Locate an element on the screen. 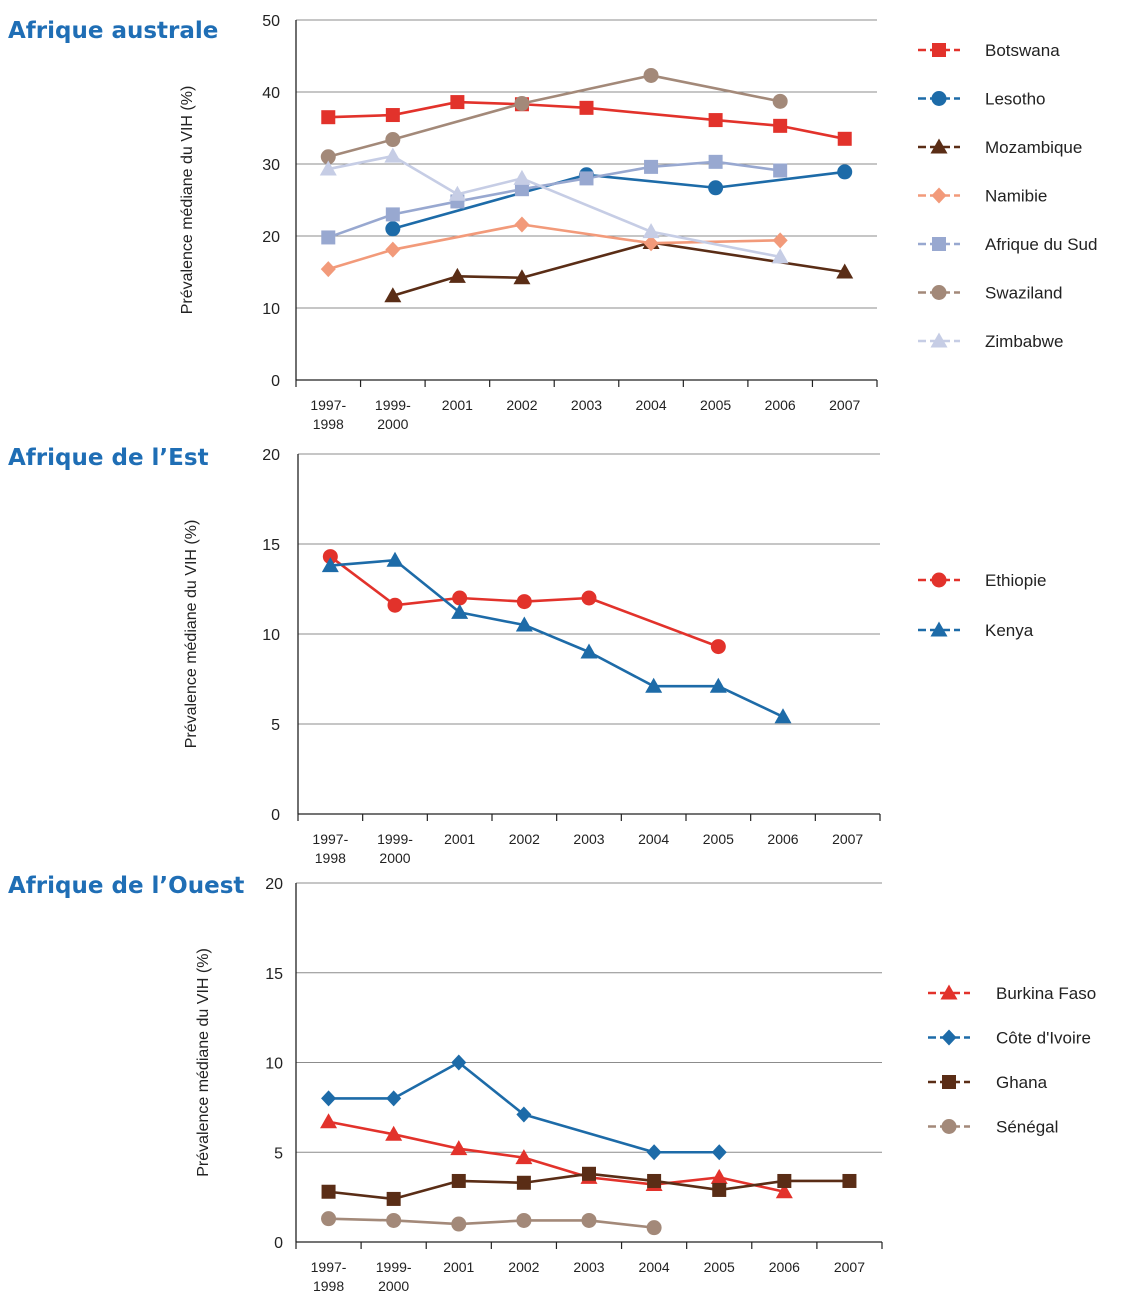  legend-marker-botswana is located at coordinates (939, 50).